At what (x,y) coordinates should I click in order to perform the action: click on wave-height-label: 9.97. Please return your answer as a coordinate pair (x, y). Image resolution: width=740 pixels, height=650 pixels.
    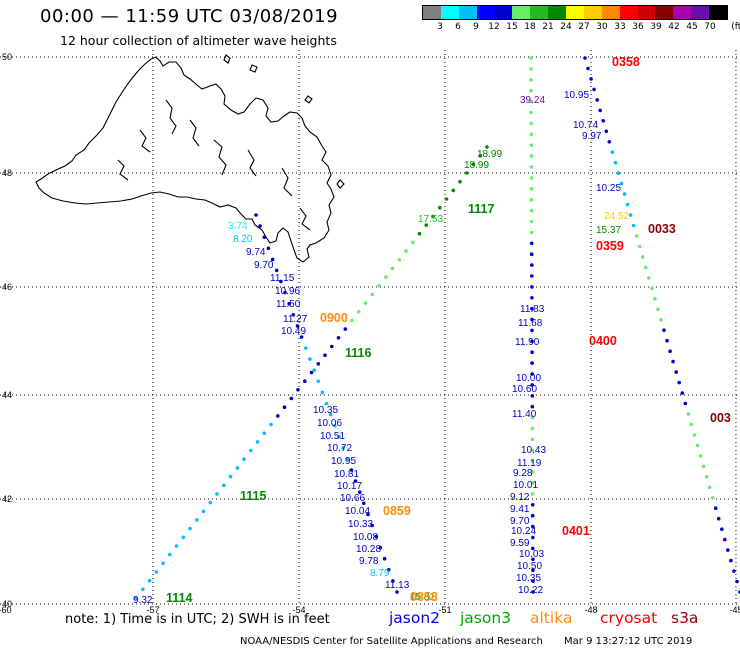
    Looking at the image, I should click on (592, 136).